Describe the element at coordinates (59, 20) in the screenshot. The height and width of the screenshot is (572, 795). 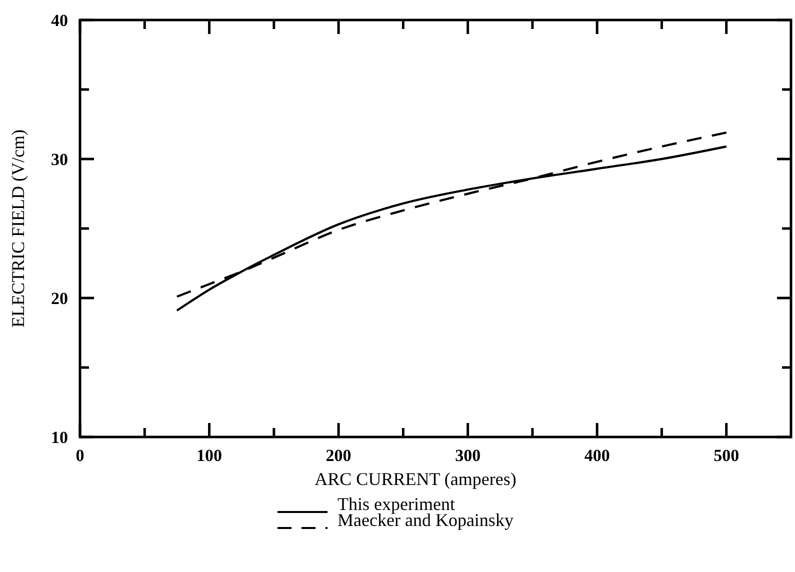
I see `y-tick-label: 40` at that location.